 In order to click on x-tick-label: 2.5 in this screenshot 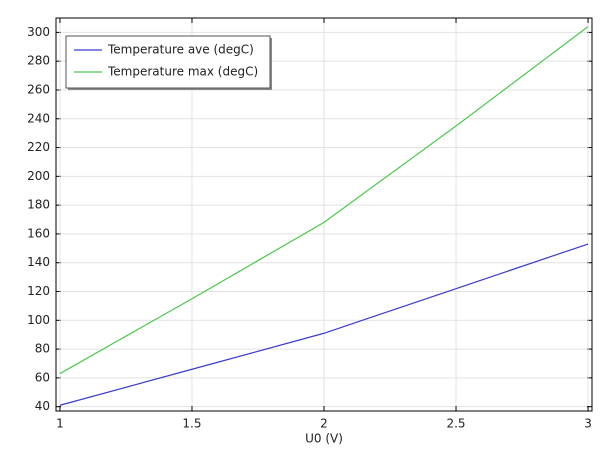, I will do `click(455, 424)`.